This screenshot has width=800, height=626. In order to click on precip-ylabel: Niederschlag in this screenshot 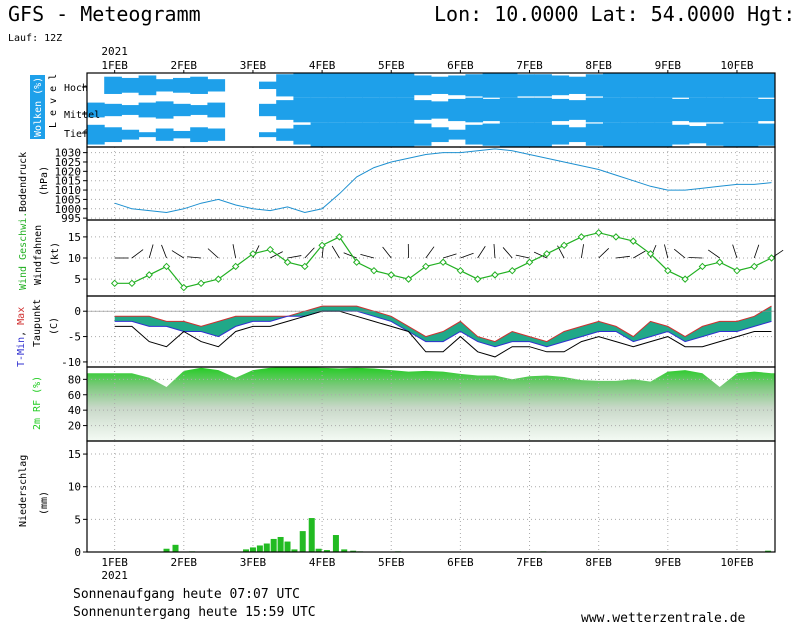, I will do `click(23, 491)`.